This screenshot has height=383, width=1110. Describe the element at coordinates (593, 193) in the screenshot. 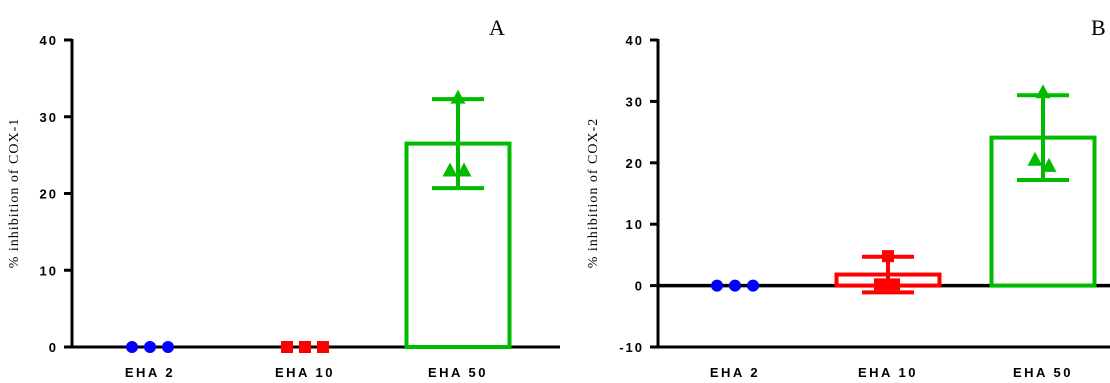

I see `y-axis-title: % inhibition of COX-2` at that location.